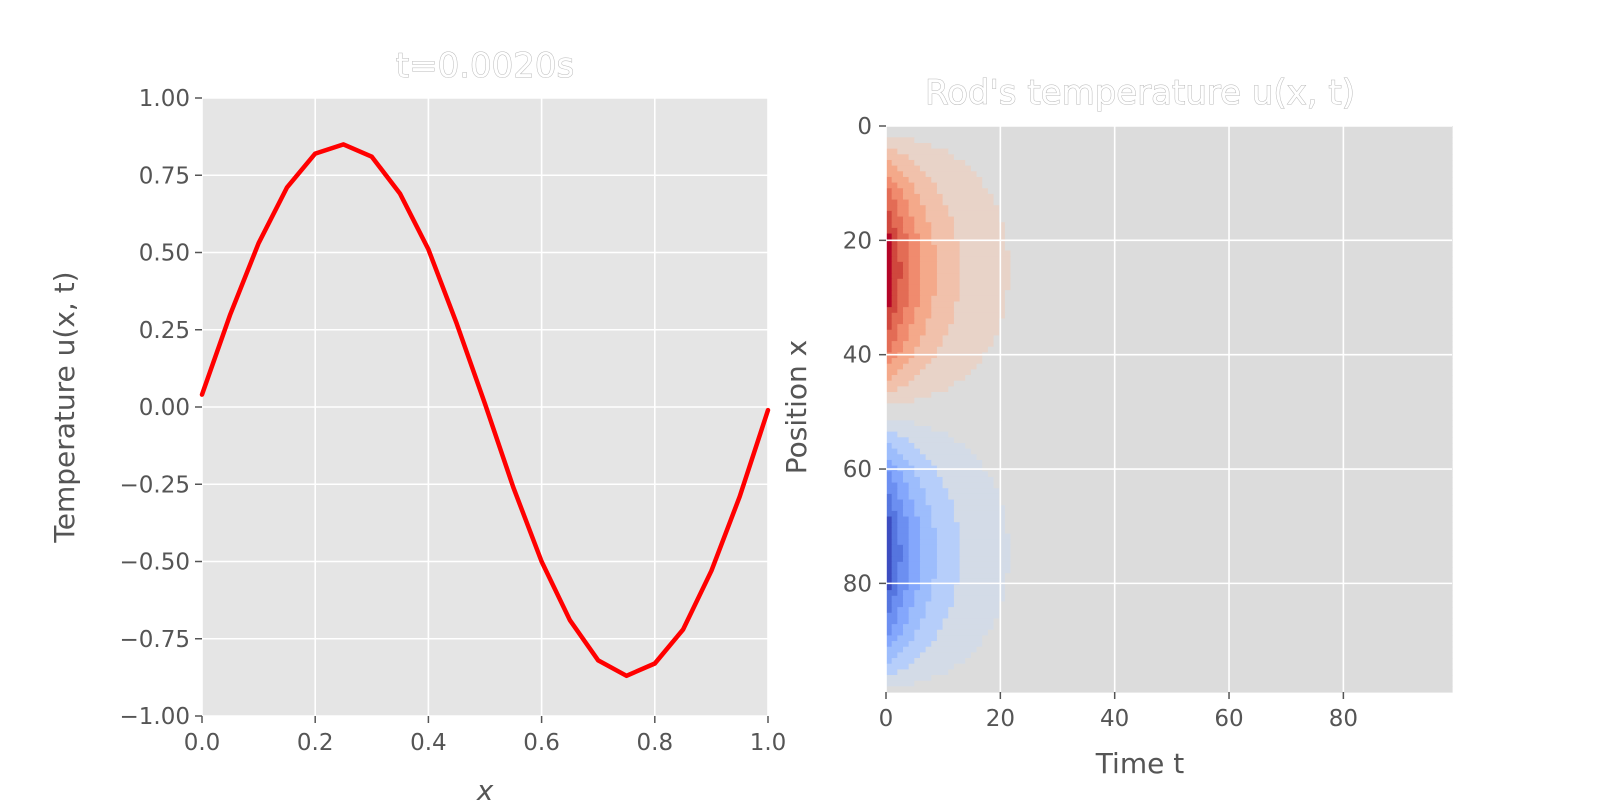 This screenshot has width=1600, height=800. Describe the element at coordinates (155, 717) in the screenshot. I see `y-tick-label: −1.00` at that location.